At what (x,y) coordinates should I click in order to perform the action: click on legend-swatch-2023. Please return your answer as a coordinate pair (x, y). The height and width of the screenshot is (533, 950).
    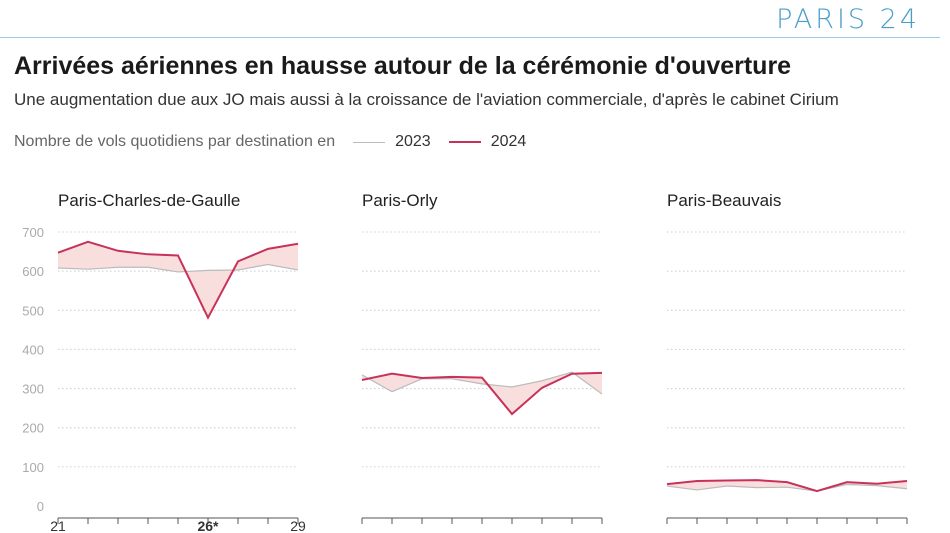
    Looking at the image, I should click on (369, 142).